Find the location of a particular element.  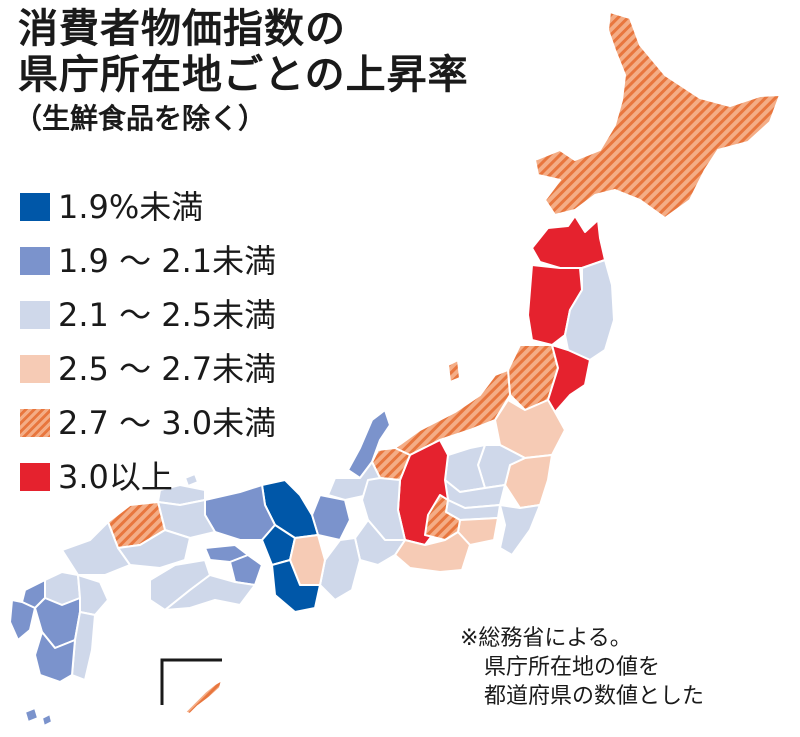

island-sado is located at coordinates (454, 371).